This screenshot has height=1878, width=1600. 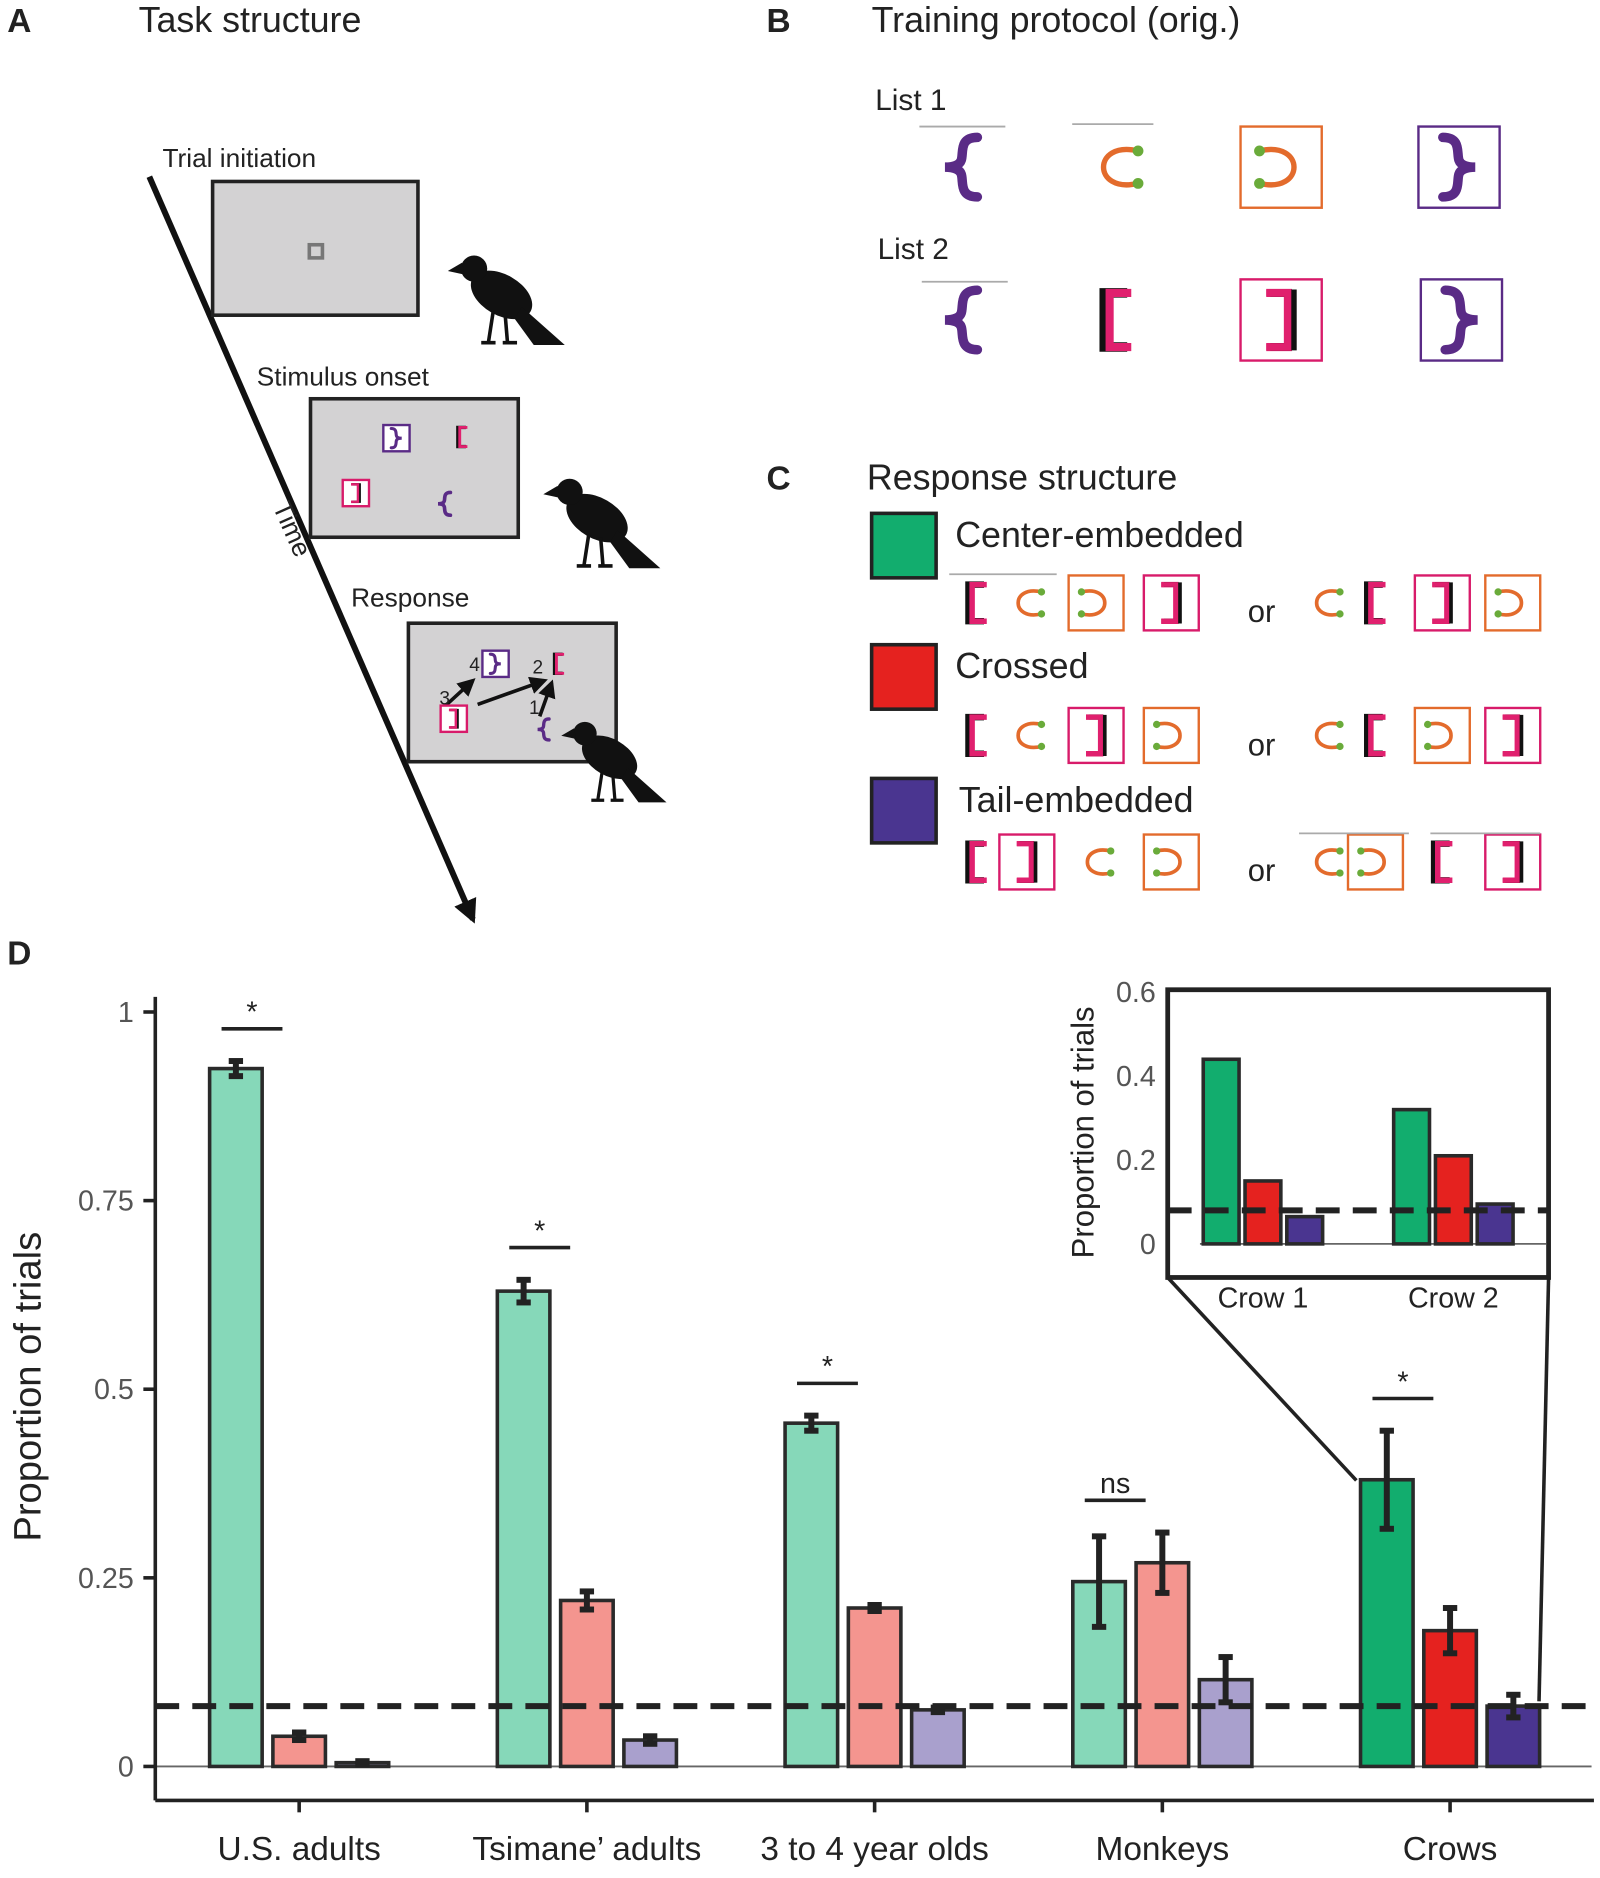 What do you see at coordinates (1021, 666) in the screenshot?
I see `legend-label: Crossed` at bounding box center [1021, 666].